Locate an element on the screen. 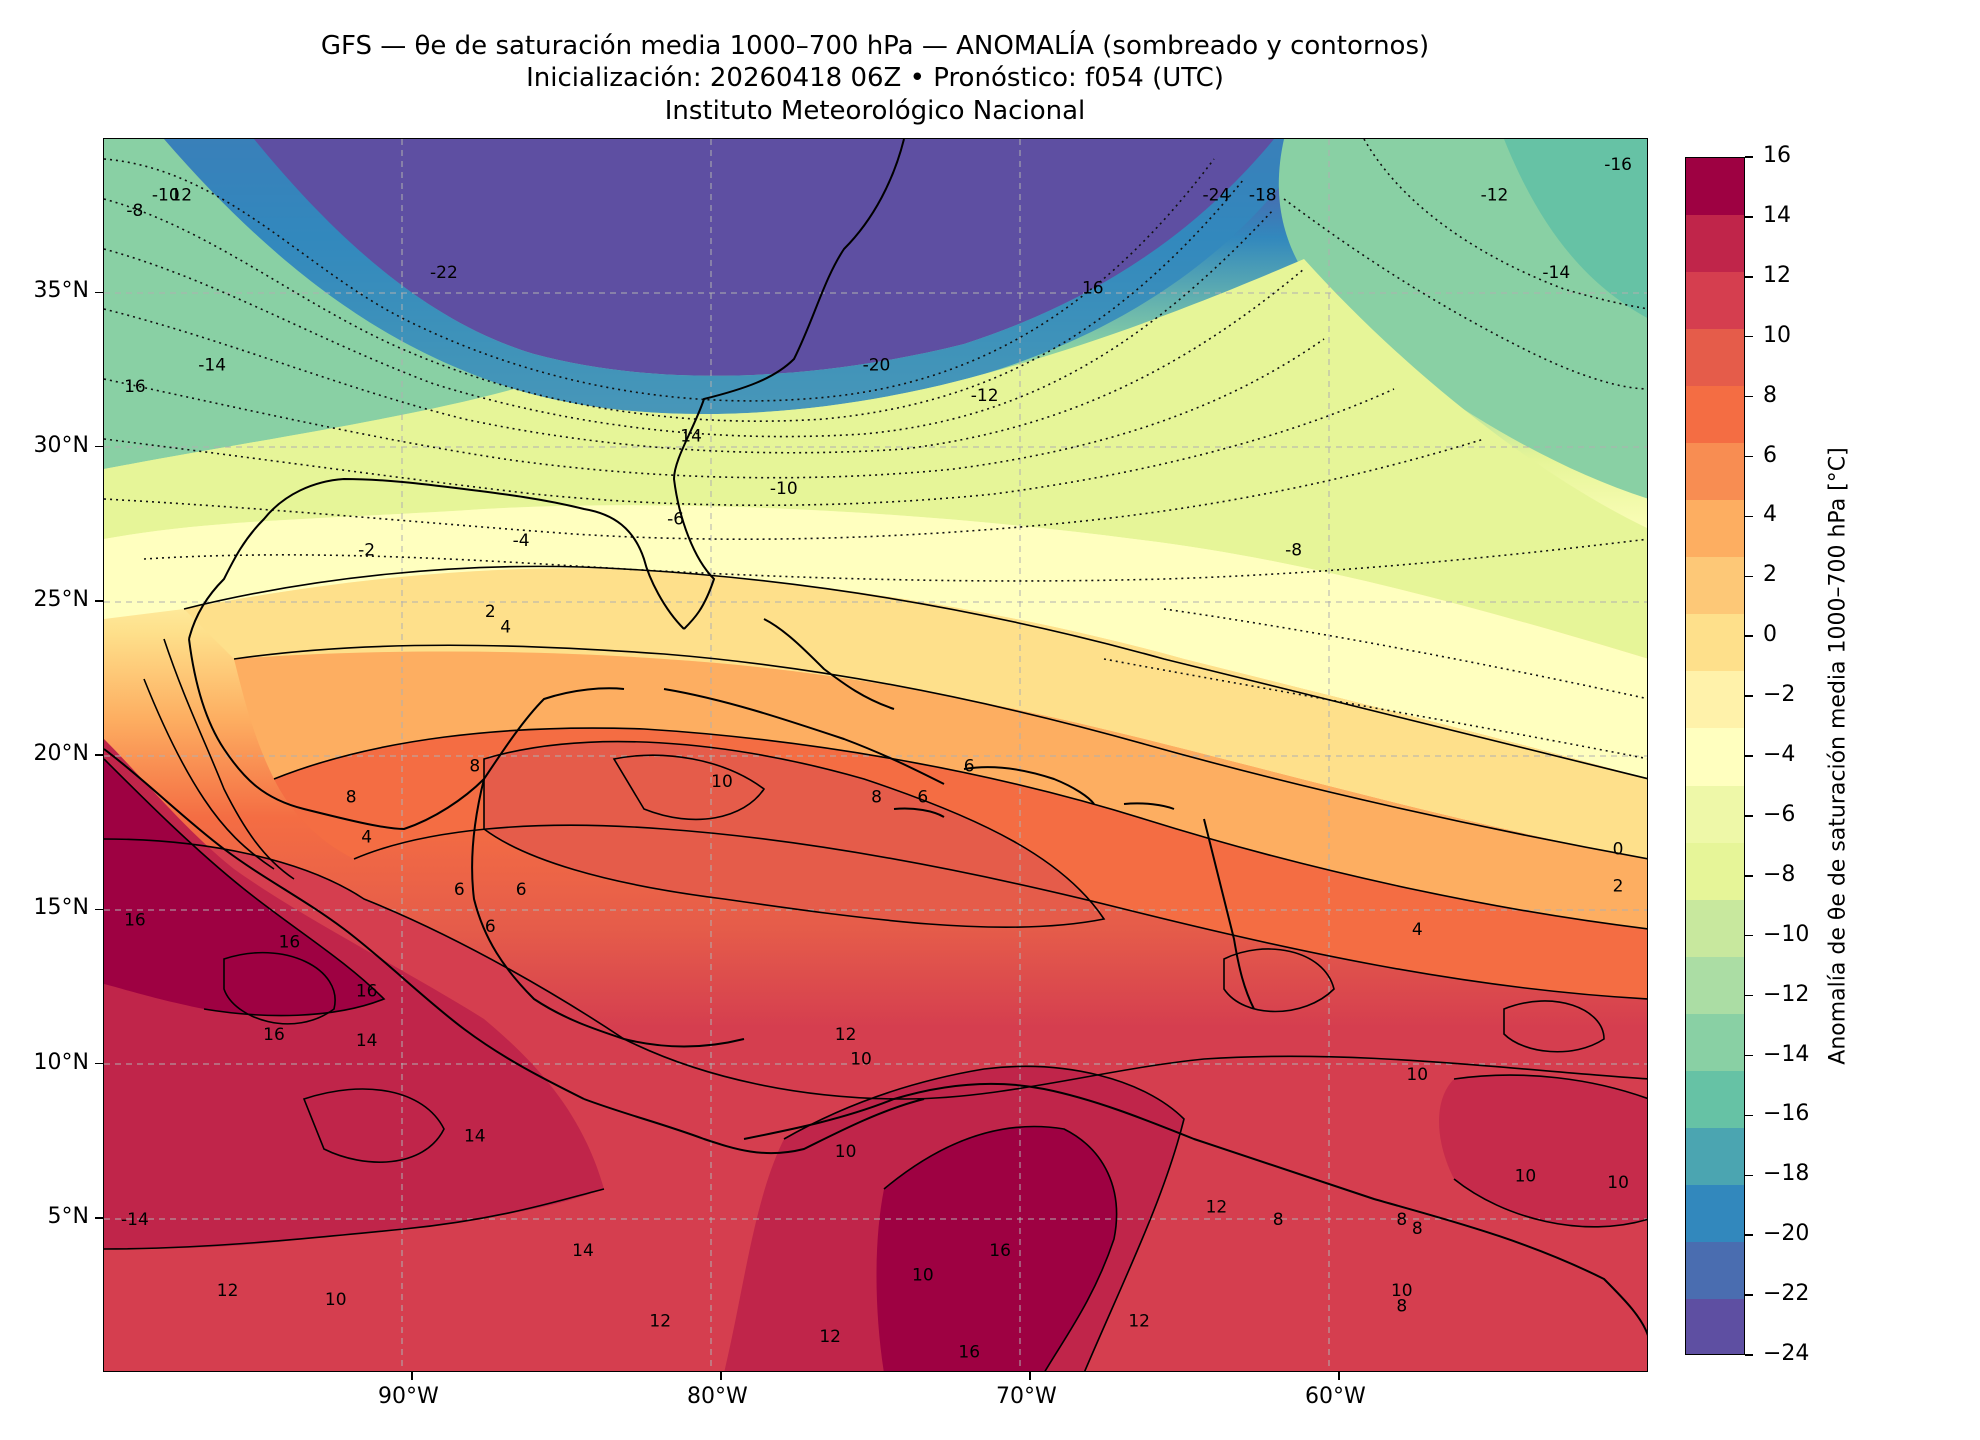  colorbar-tick-label: 16 is located at coordinates (1777, 155).